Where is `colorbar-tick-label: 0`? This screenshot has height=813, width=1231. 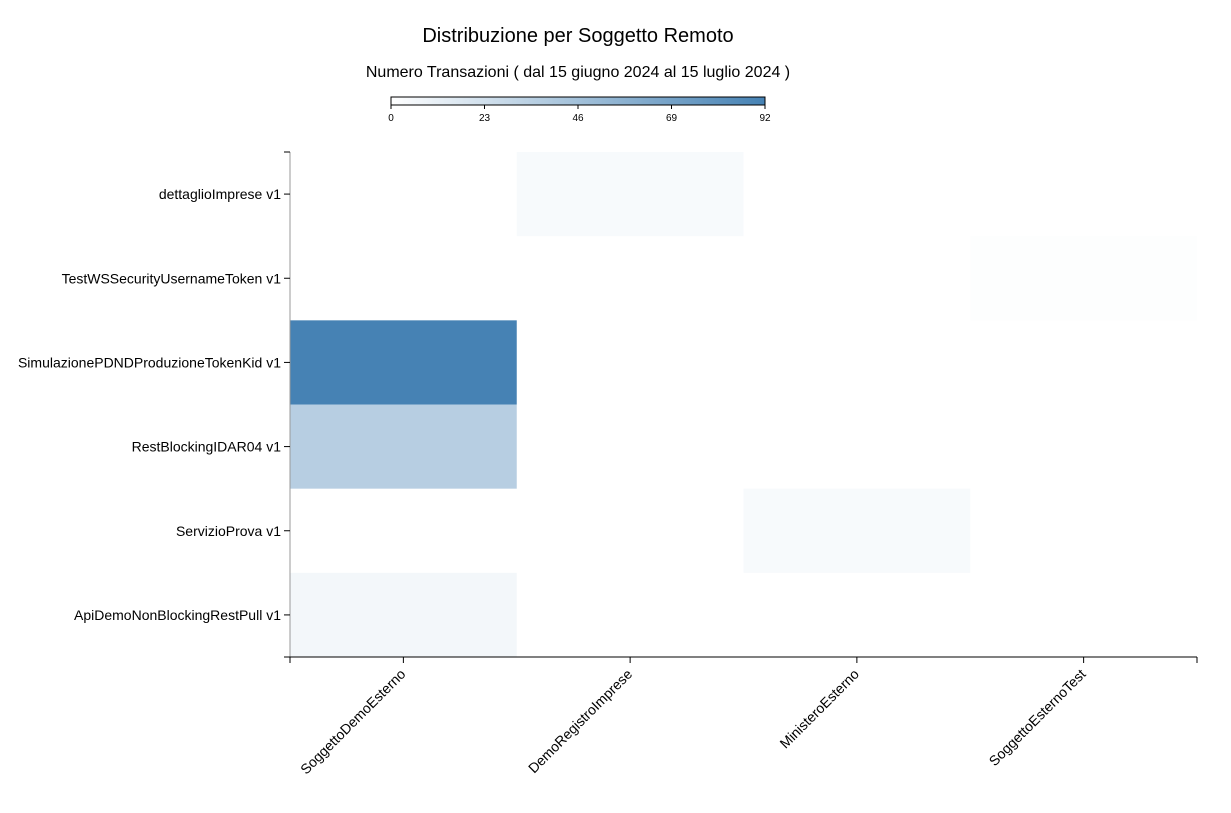 colorbar-tick-label: 0 is located at coordinates (391, 118).